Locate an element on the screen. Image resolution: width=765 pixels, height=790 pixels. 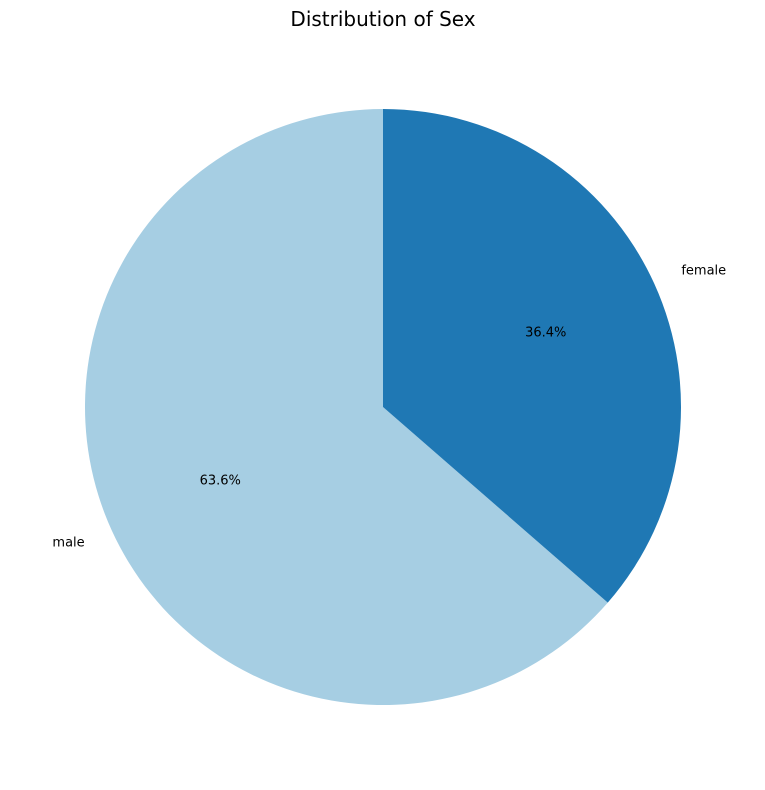
chart-title: Distribution of Sex is located at coordinates (382, 19).